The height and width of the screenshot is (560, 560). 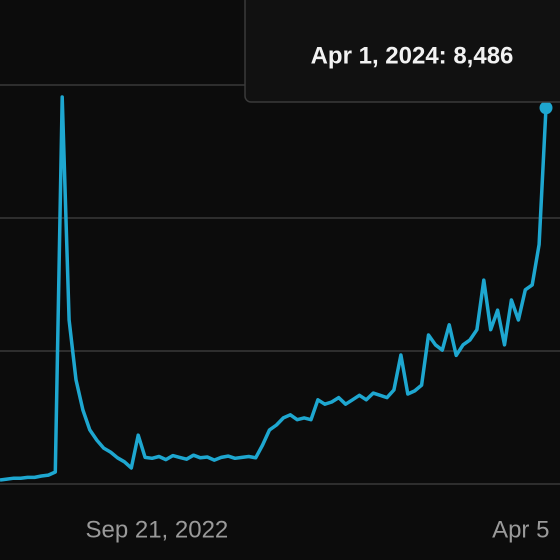 I want to click on highlight-point, so click(x=546, y=108).